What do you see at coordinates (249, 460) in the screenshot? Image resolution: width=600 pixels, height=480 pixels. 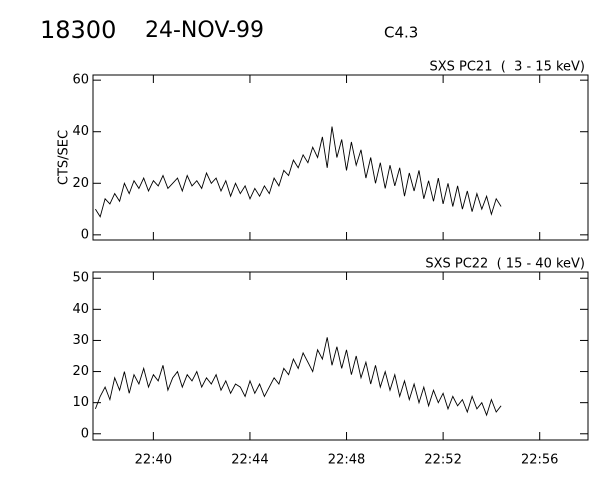 I see `x-tick-label: 22:44` at bounding box center [249, 460].